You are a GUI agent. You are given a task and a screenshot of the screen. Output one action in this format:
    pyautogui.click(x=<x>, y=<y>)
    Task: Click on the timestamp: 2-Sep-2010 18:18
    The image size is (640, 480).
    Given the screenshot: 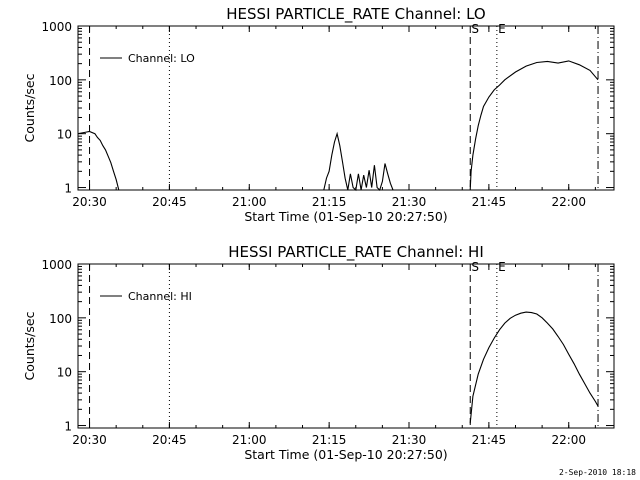 What is the action you would take?
    pyautogui.click(x=597, y=472)
    